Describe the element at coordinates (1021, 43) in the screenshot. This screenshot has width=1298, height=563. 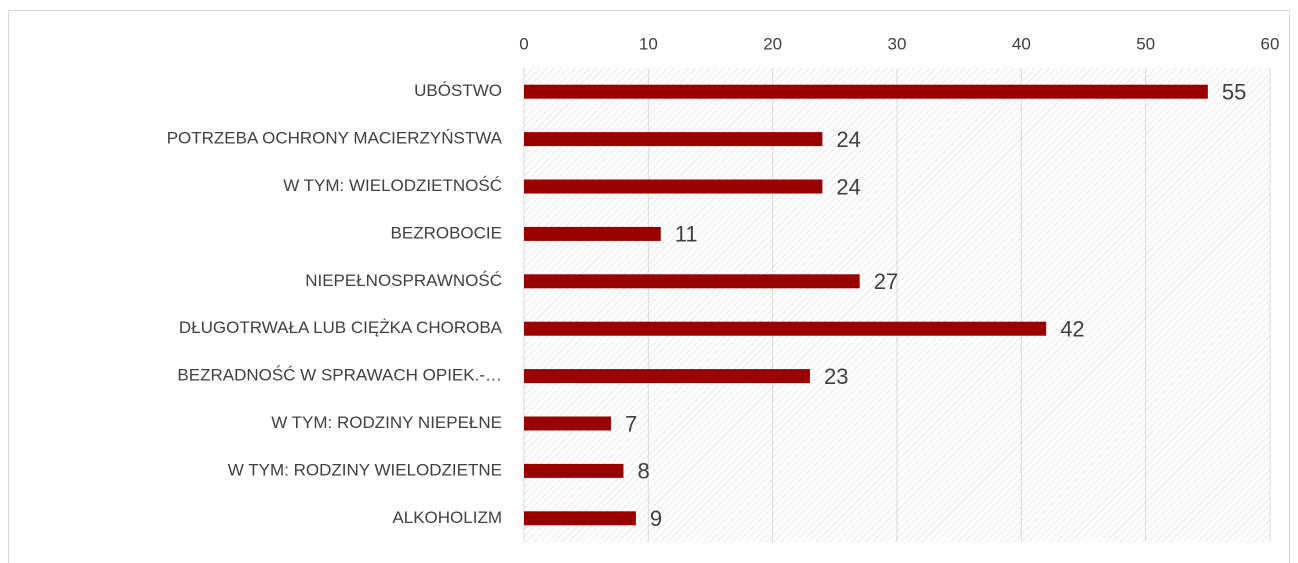
I see `x-tick-label: 40` at that location.